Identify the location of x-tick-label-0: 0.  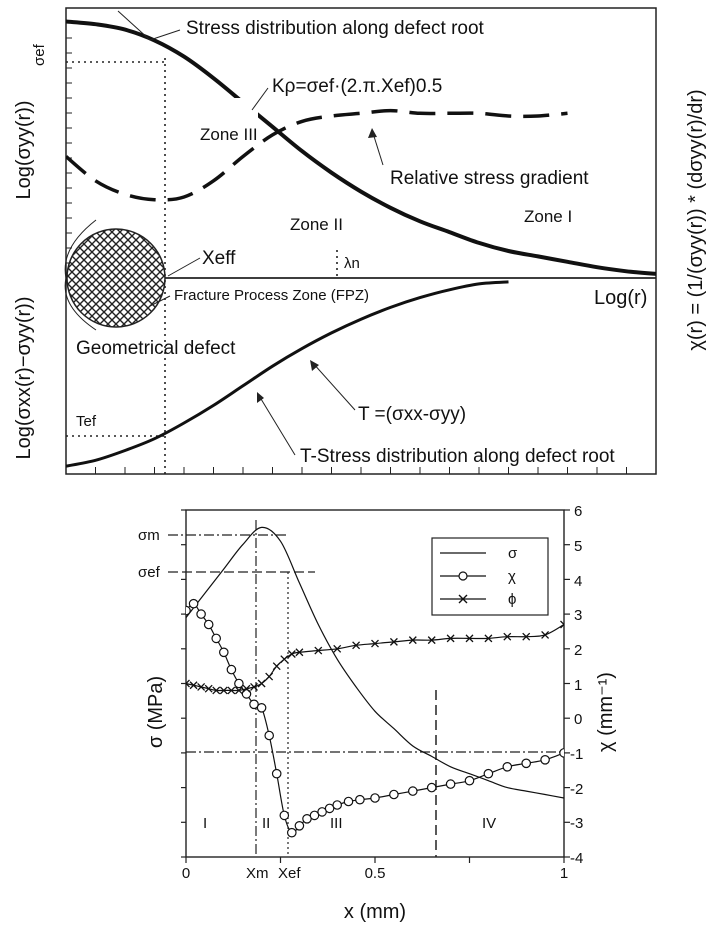
(186, 873).